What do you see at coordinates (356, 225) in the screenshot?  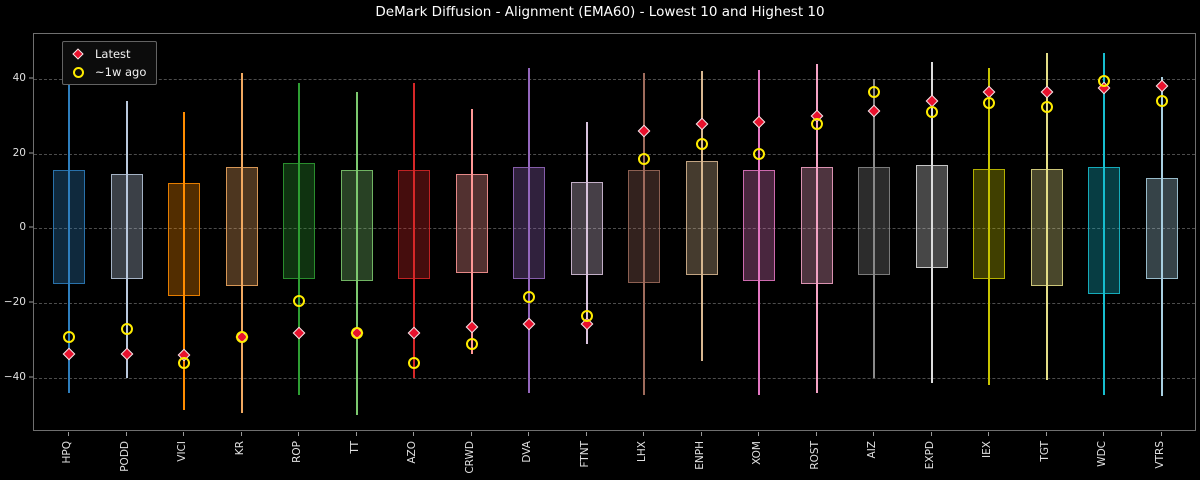 I see `range-box-TT` at bounding box center [356, 225].